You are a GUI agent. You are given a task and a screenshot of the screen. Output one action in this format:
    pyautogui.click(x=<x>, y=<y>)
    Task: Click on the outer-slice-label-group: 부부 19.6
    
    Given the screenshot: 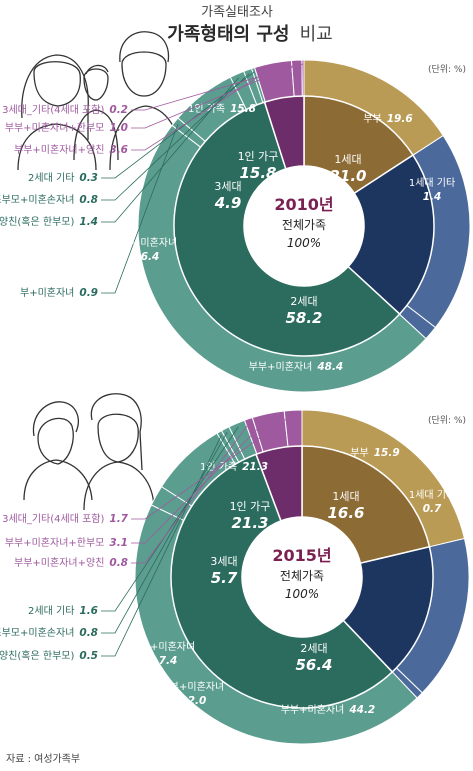 What is the action you would take?
    pyautogui.click(x=387, y=119)
    